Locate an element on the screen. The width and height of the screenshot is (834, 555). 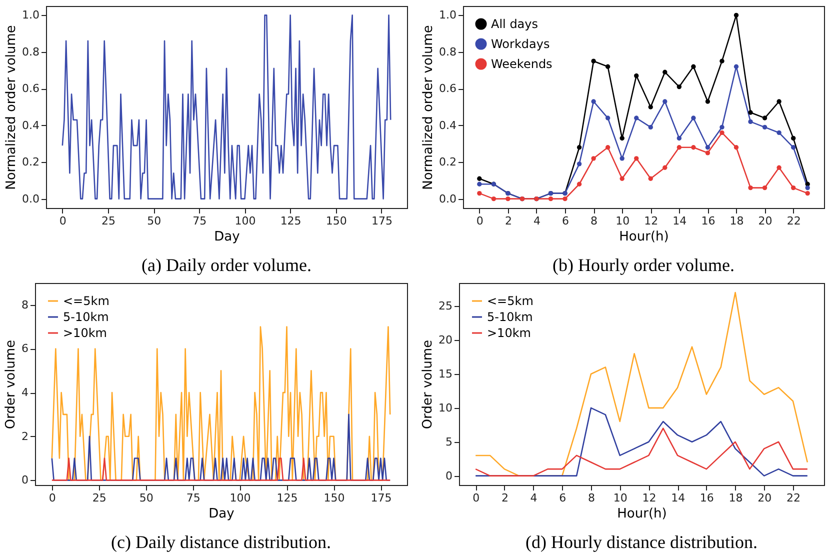
text: (a) Daily order volume. is located at coordinates (227, 265).